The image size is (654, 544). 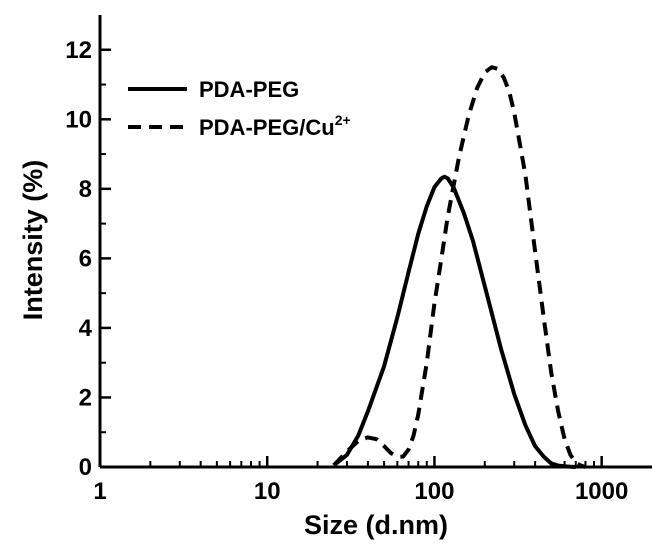 I want to click on y-tick-label: 2, so click(x=85, y=397).